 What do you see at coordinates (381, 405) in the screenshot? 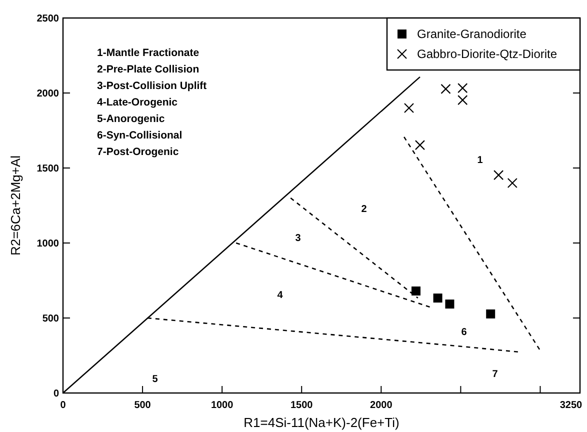
I see `x-tick-label: 2000` at bounding box center [381, 405].